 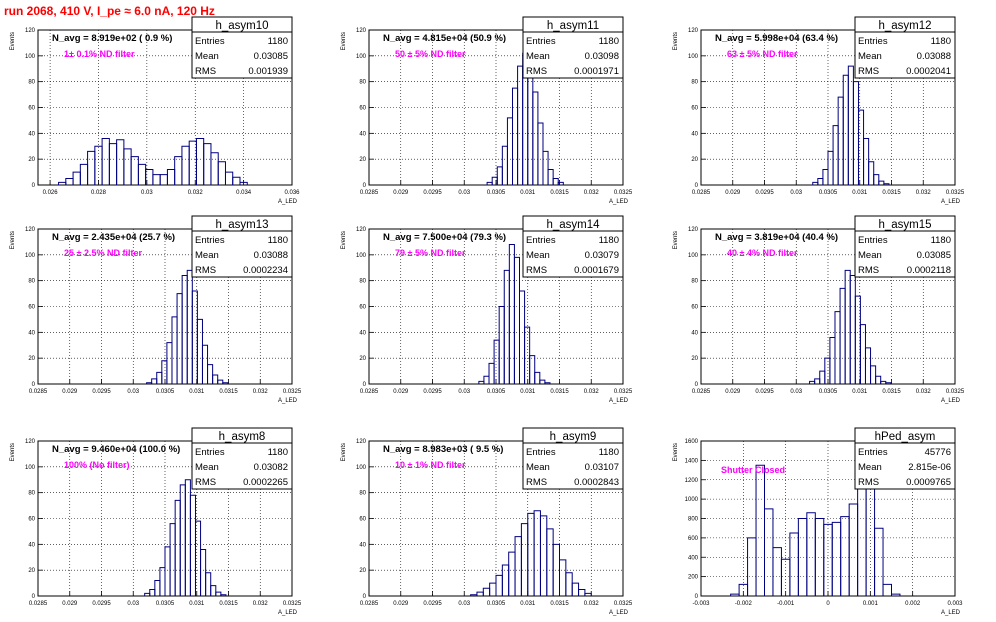 What do you see at coordinates (573, 225) in the screenshot?
I see `histogram-title: h_asym14` at bounding box center [573, 225].